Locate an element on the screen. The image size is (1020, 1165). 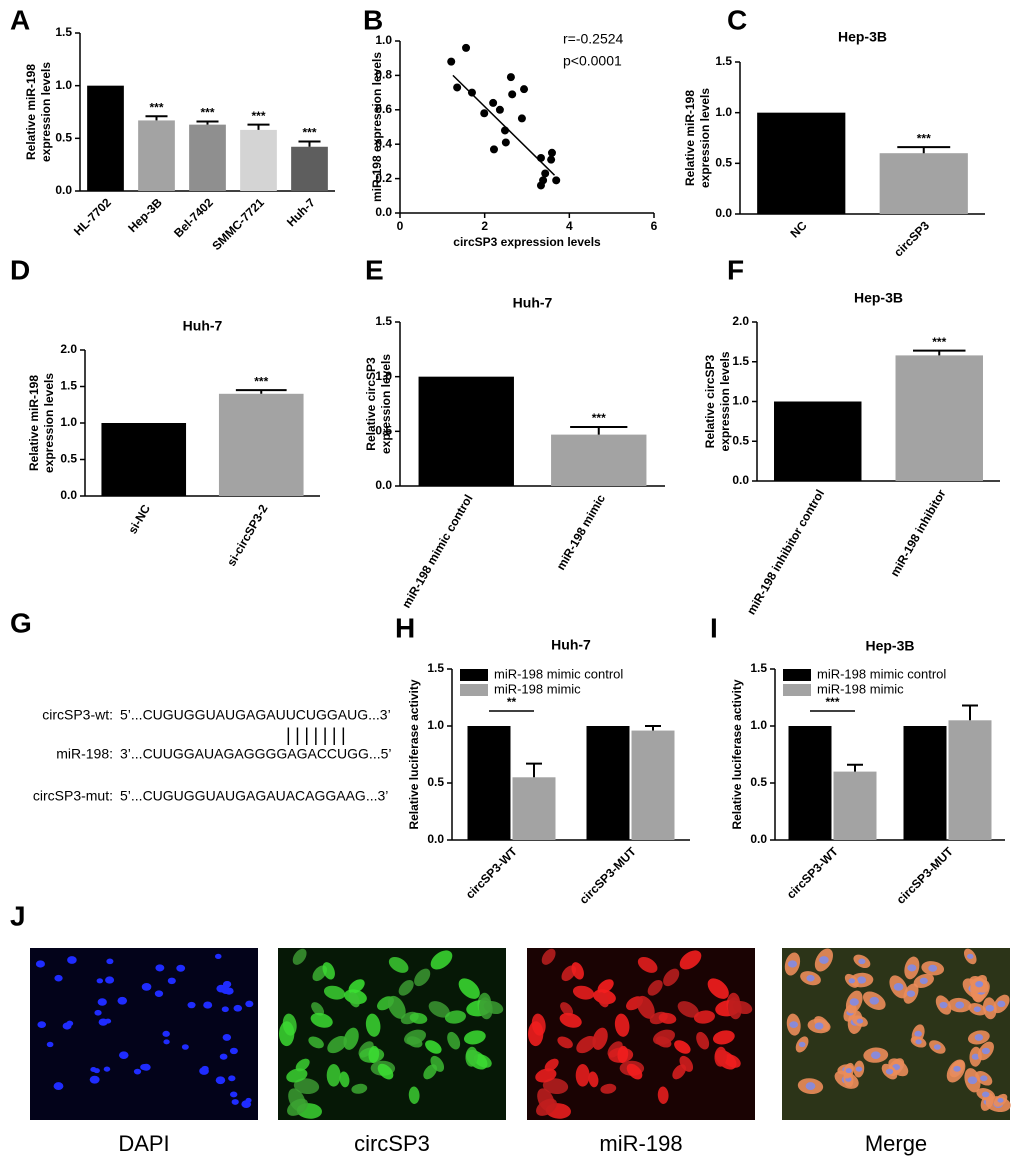
sequence-label: circSP3-wt: is located at coordinates (77, 715).